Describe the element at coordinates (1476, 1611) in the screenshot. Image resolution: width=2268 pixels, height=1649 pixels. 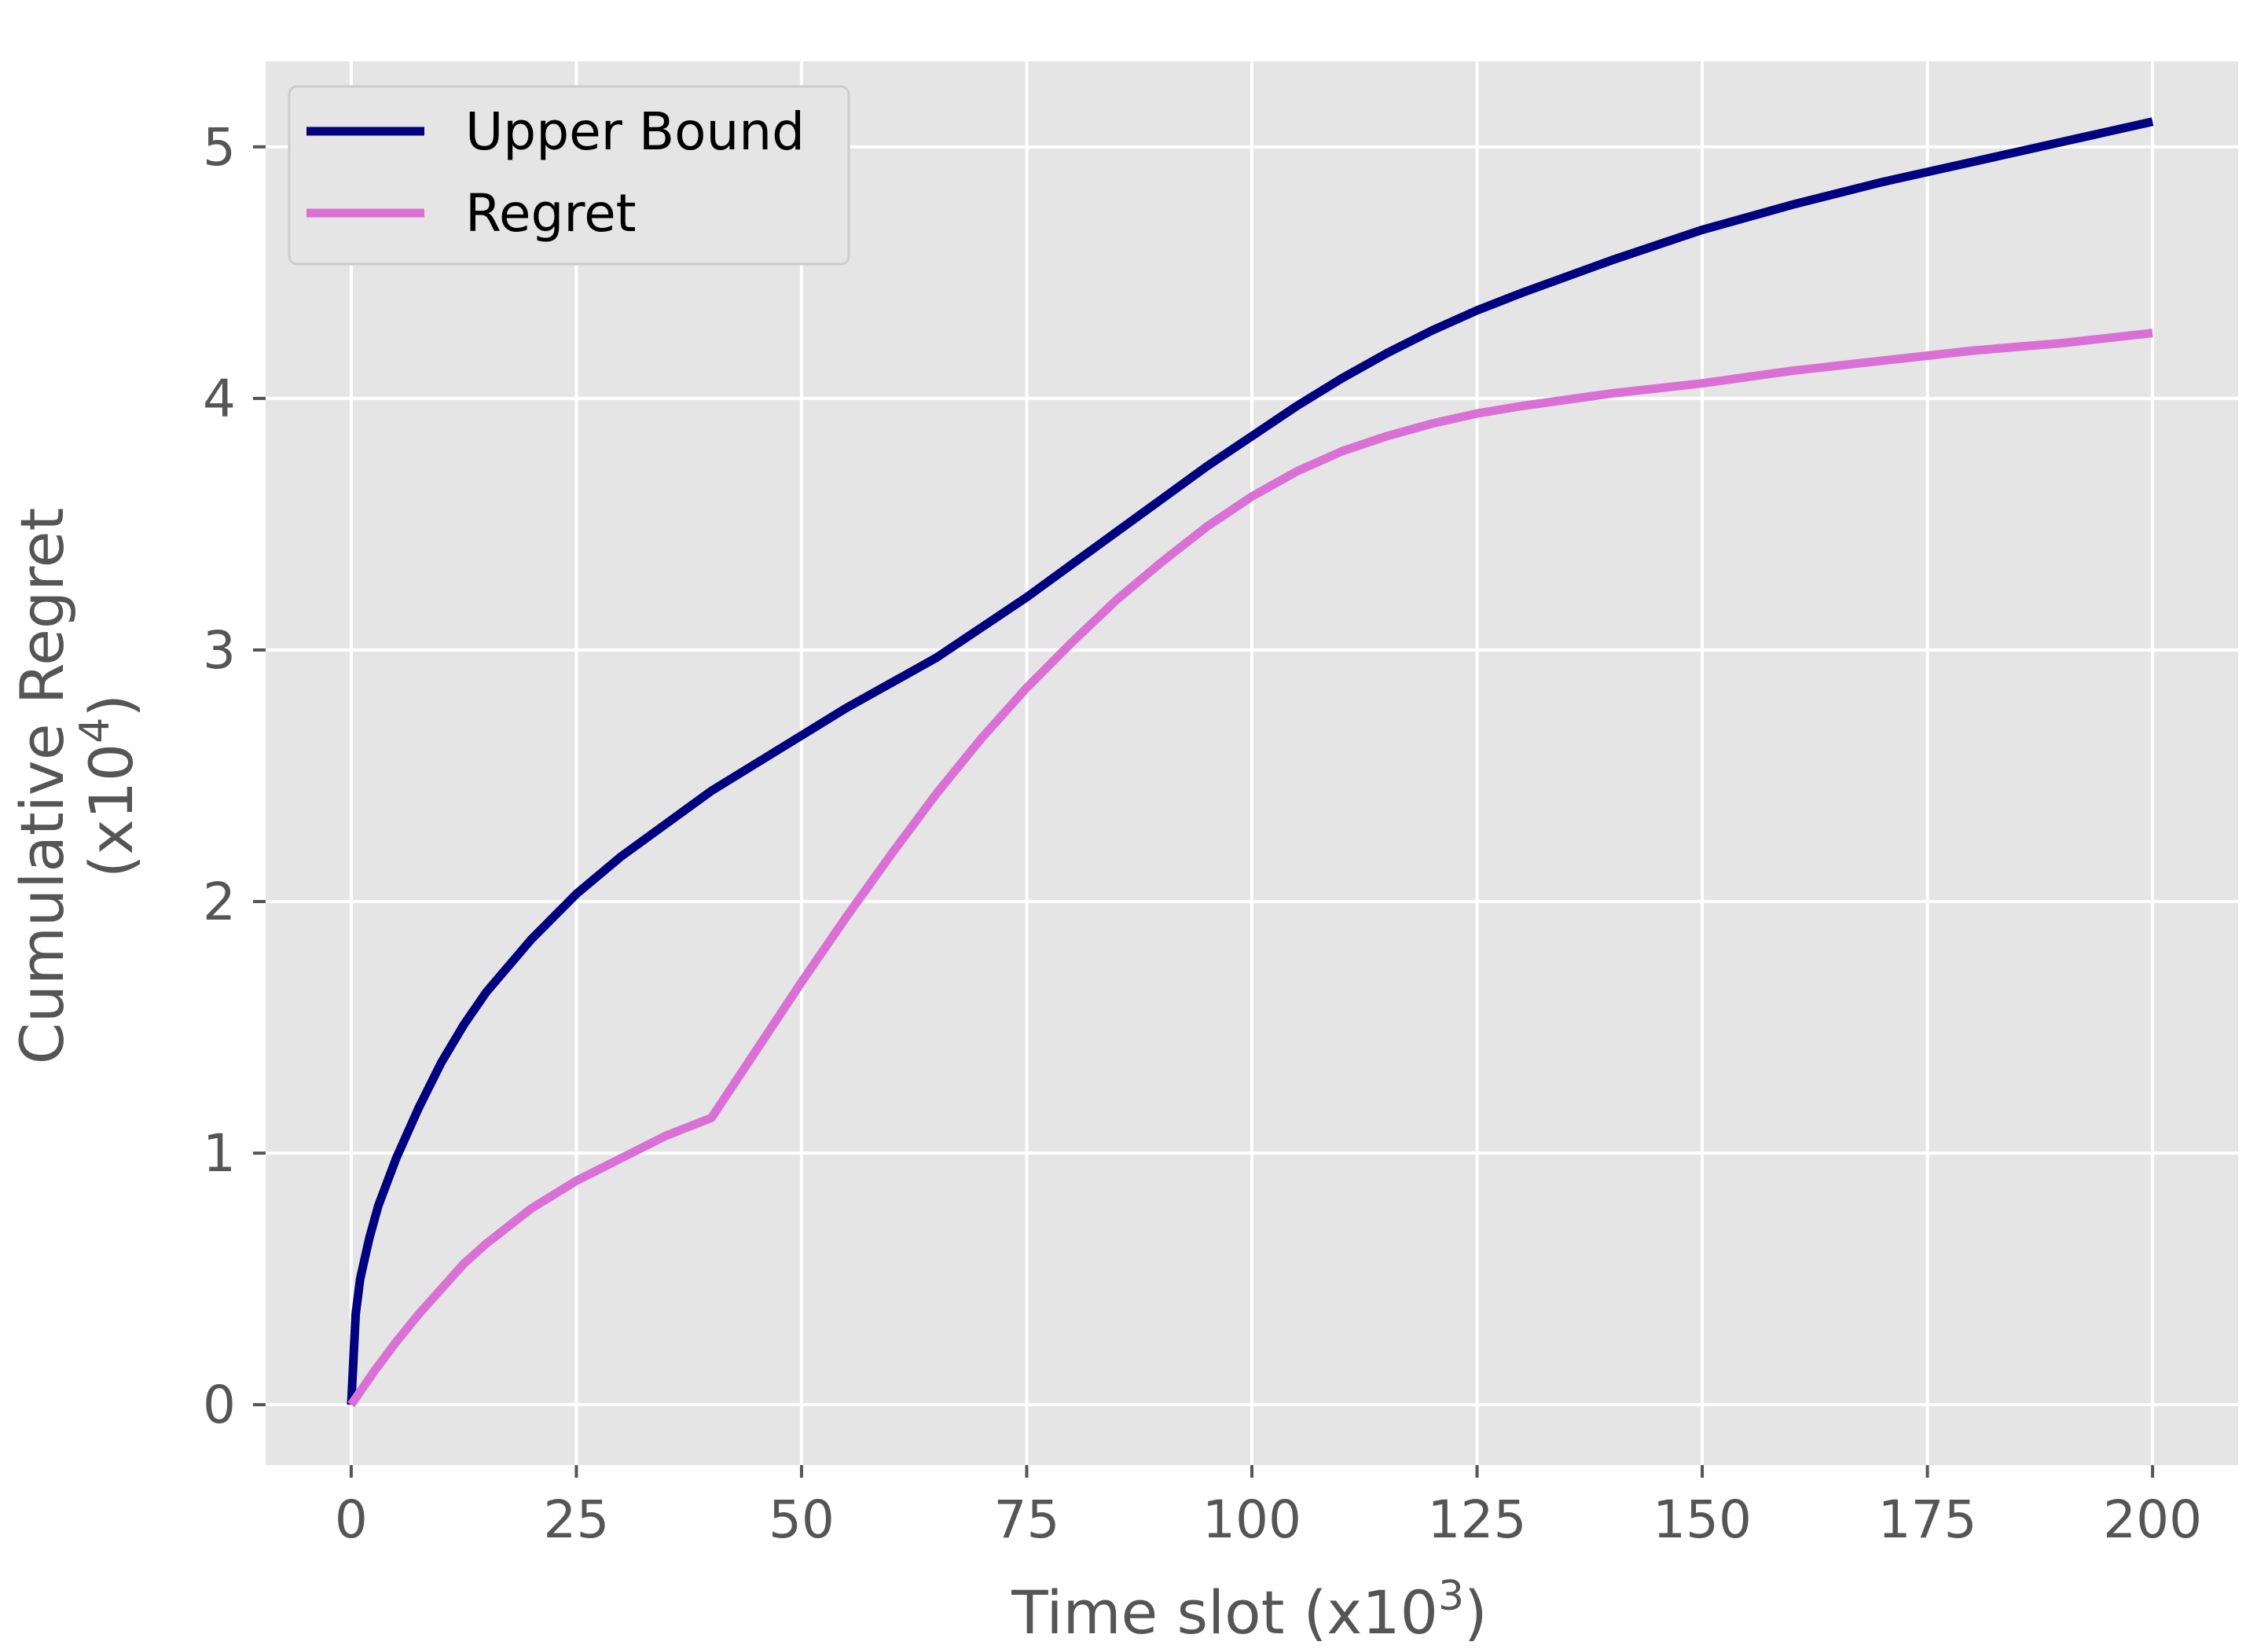
I see `x-axis-label-close: )` at that location.